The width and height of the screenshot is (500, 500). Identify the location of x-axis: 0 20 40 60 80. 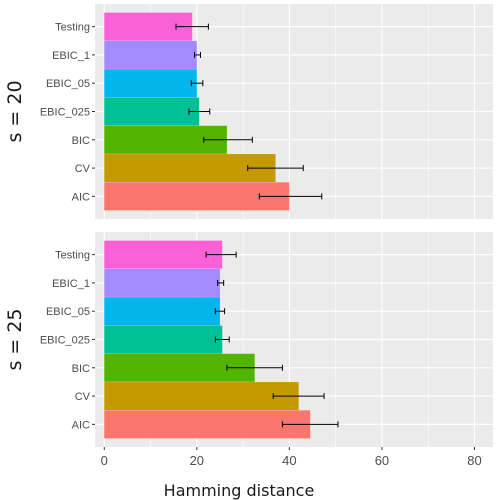
(291, 457).